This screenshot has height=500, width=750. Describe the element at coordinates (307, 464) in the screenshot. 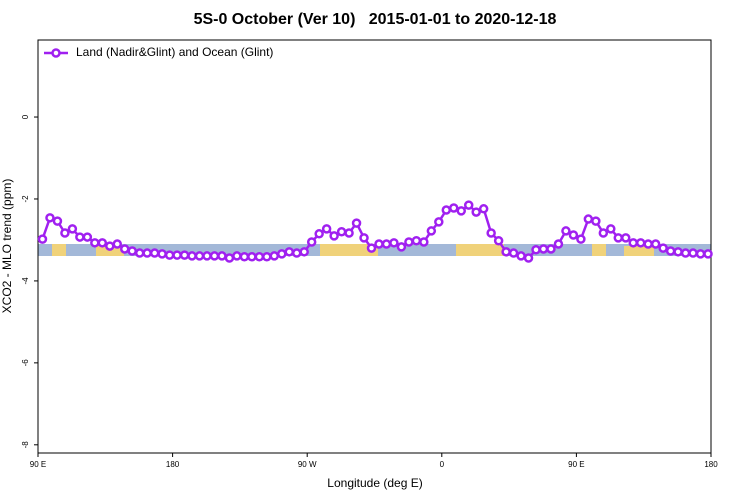

I see `x-tick-label: 90 W` at that location.